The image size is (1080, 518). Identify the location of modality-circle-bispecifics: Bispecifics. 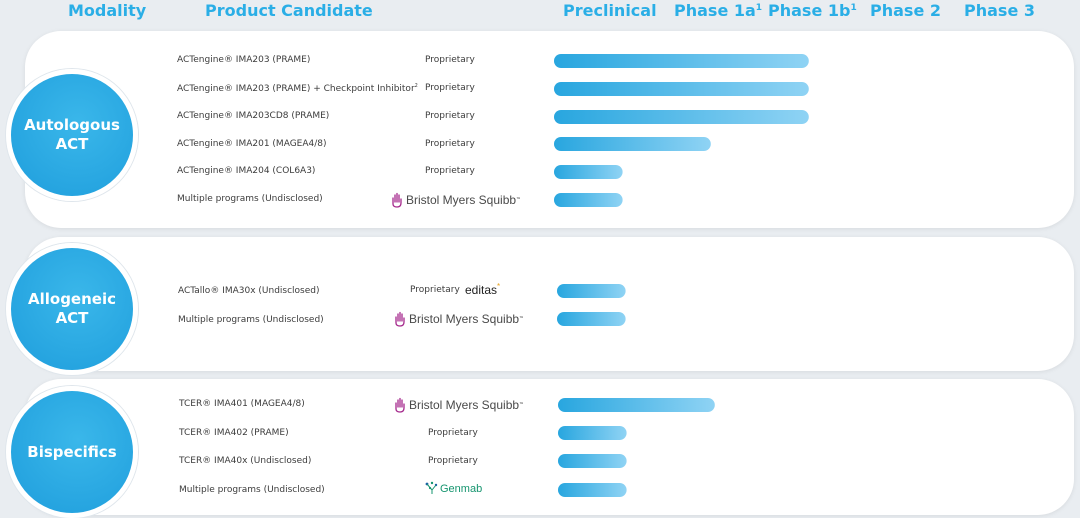
(72, 452).